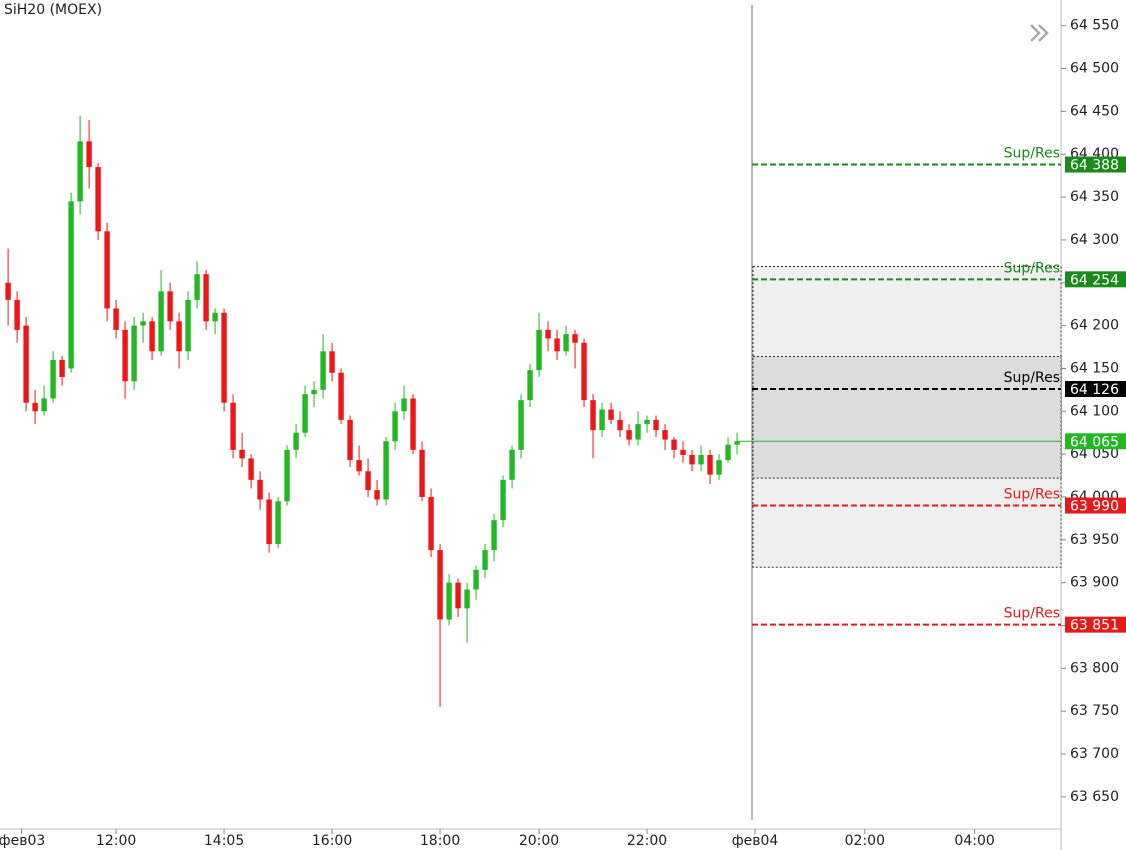  What do you see at coordinates (1094, 368) in the screenshot?
I see `y-tick-label: 64 150` at bounding box center [1094, 368].